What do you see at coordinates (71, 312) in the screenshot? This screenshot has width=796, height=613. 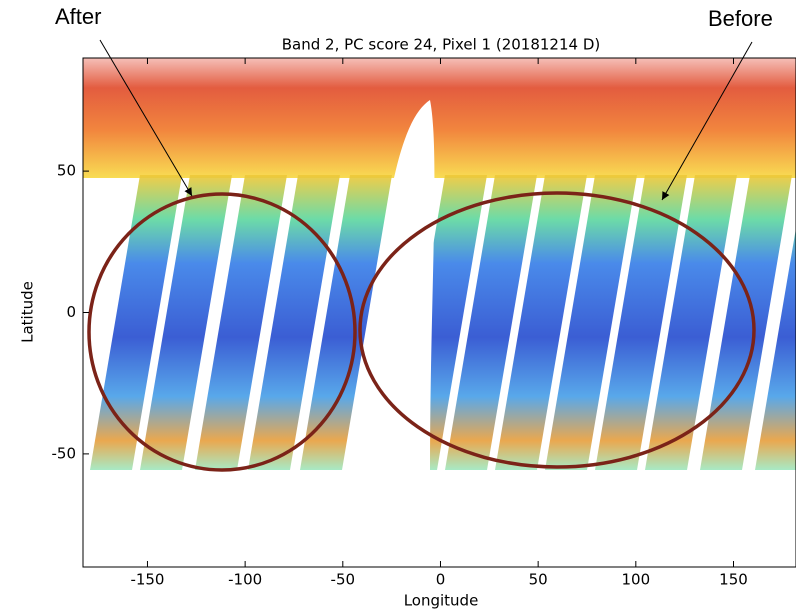 I see `y-tick-label: 0` at bounding box center [71, 312].